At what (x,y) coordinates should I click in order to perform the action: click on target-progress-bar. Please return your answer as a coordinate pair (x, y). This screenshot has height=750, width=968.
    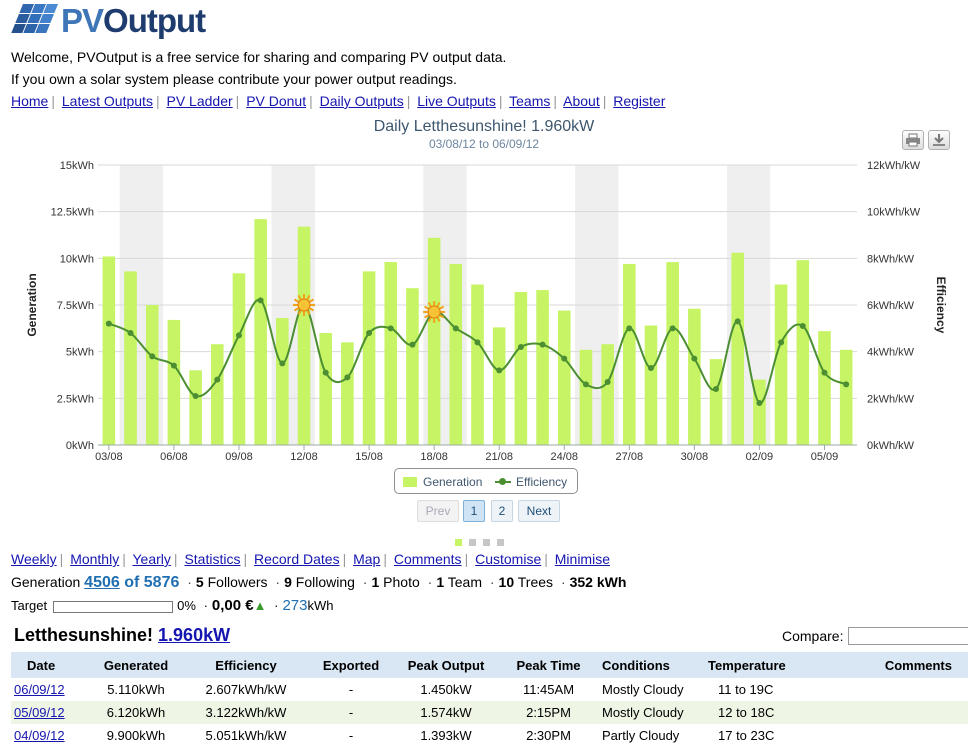
    Looking at the image, I should click on (113, 606).